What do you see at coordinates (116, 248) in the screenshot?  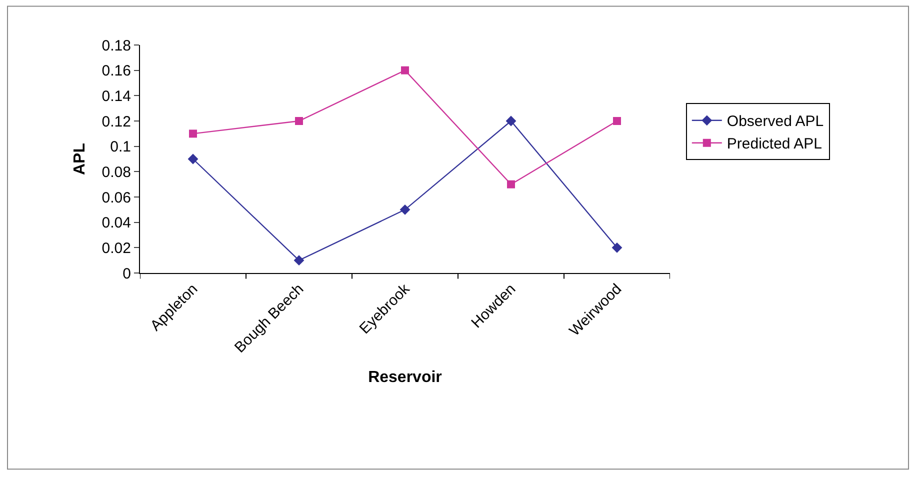 I see `y-tick-label: 0.02` at bounding box center [116, 248].